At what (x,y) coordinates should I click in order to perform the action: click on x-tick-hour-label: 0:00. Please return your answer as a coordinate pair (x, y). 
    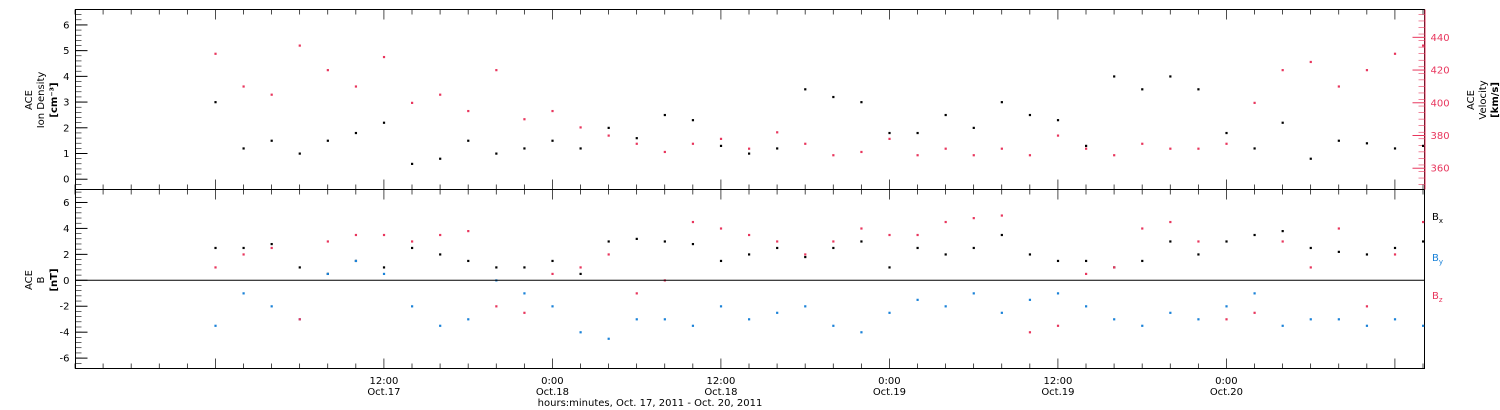
    Looking at the image, I should click on (1226, 381).